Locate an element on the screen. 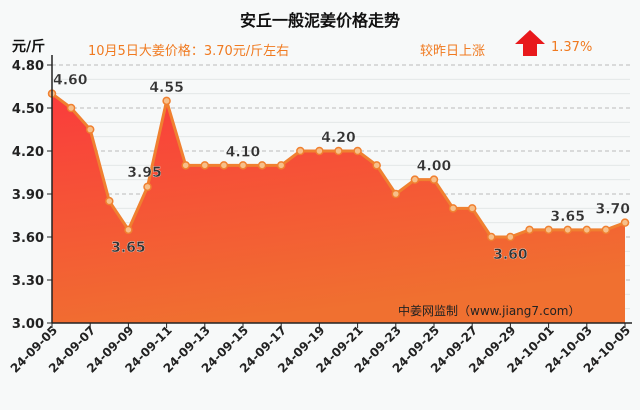 The width and height of the screenshot is (640, 410). y-tick-label: 4.20 is located at coordinates (28, 152).